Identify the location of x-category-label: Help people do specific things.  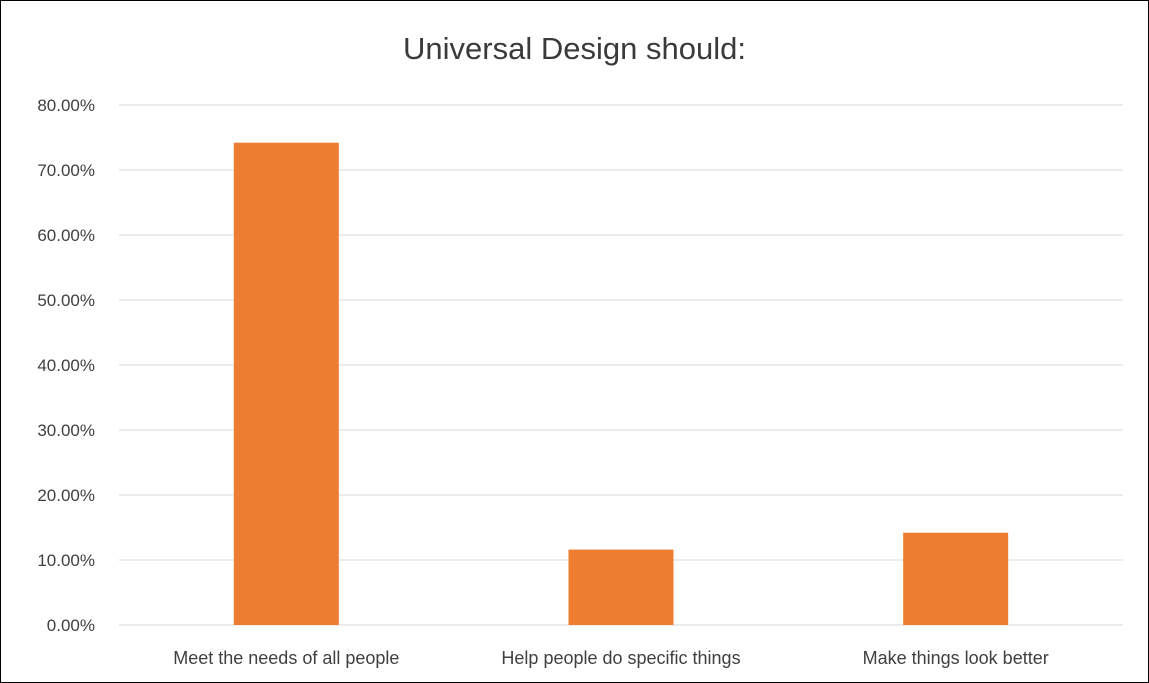
(620, 658).